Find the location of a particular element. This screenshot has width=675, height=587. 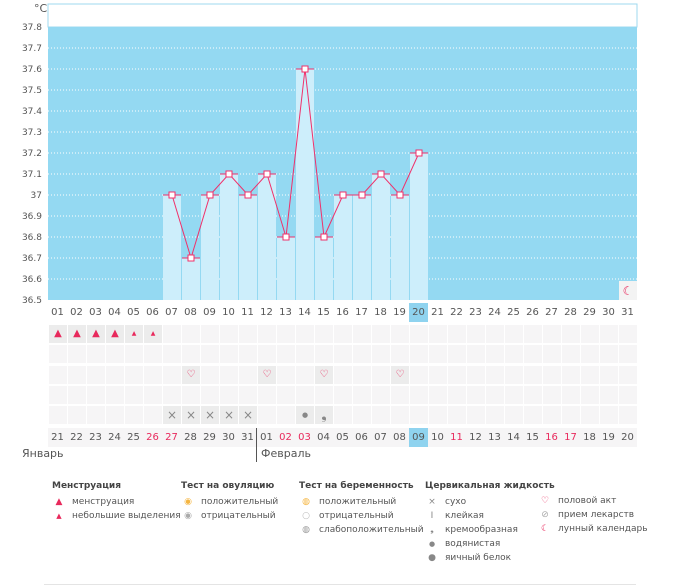

cycle-day-label: 06 is located at coordinates (152, 312).